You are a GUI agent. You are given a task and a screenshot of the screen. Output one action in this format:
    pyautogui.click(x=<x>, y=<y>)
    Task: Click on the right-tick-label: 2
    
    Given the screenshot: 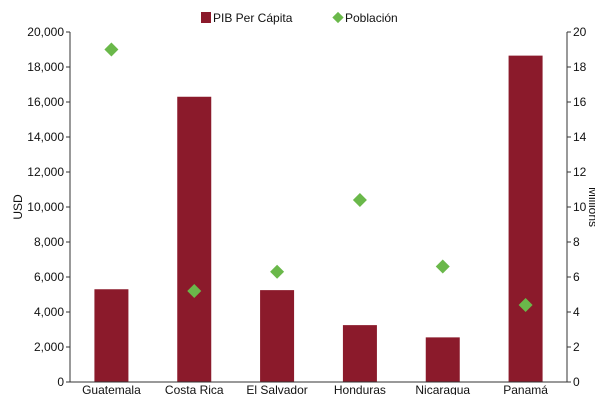 What is the action you would take?
    pyautogui.click(x=576, y=347)
    